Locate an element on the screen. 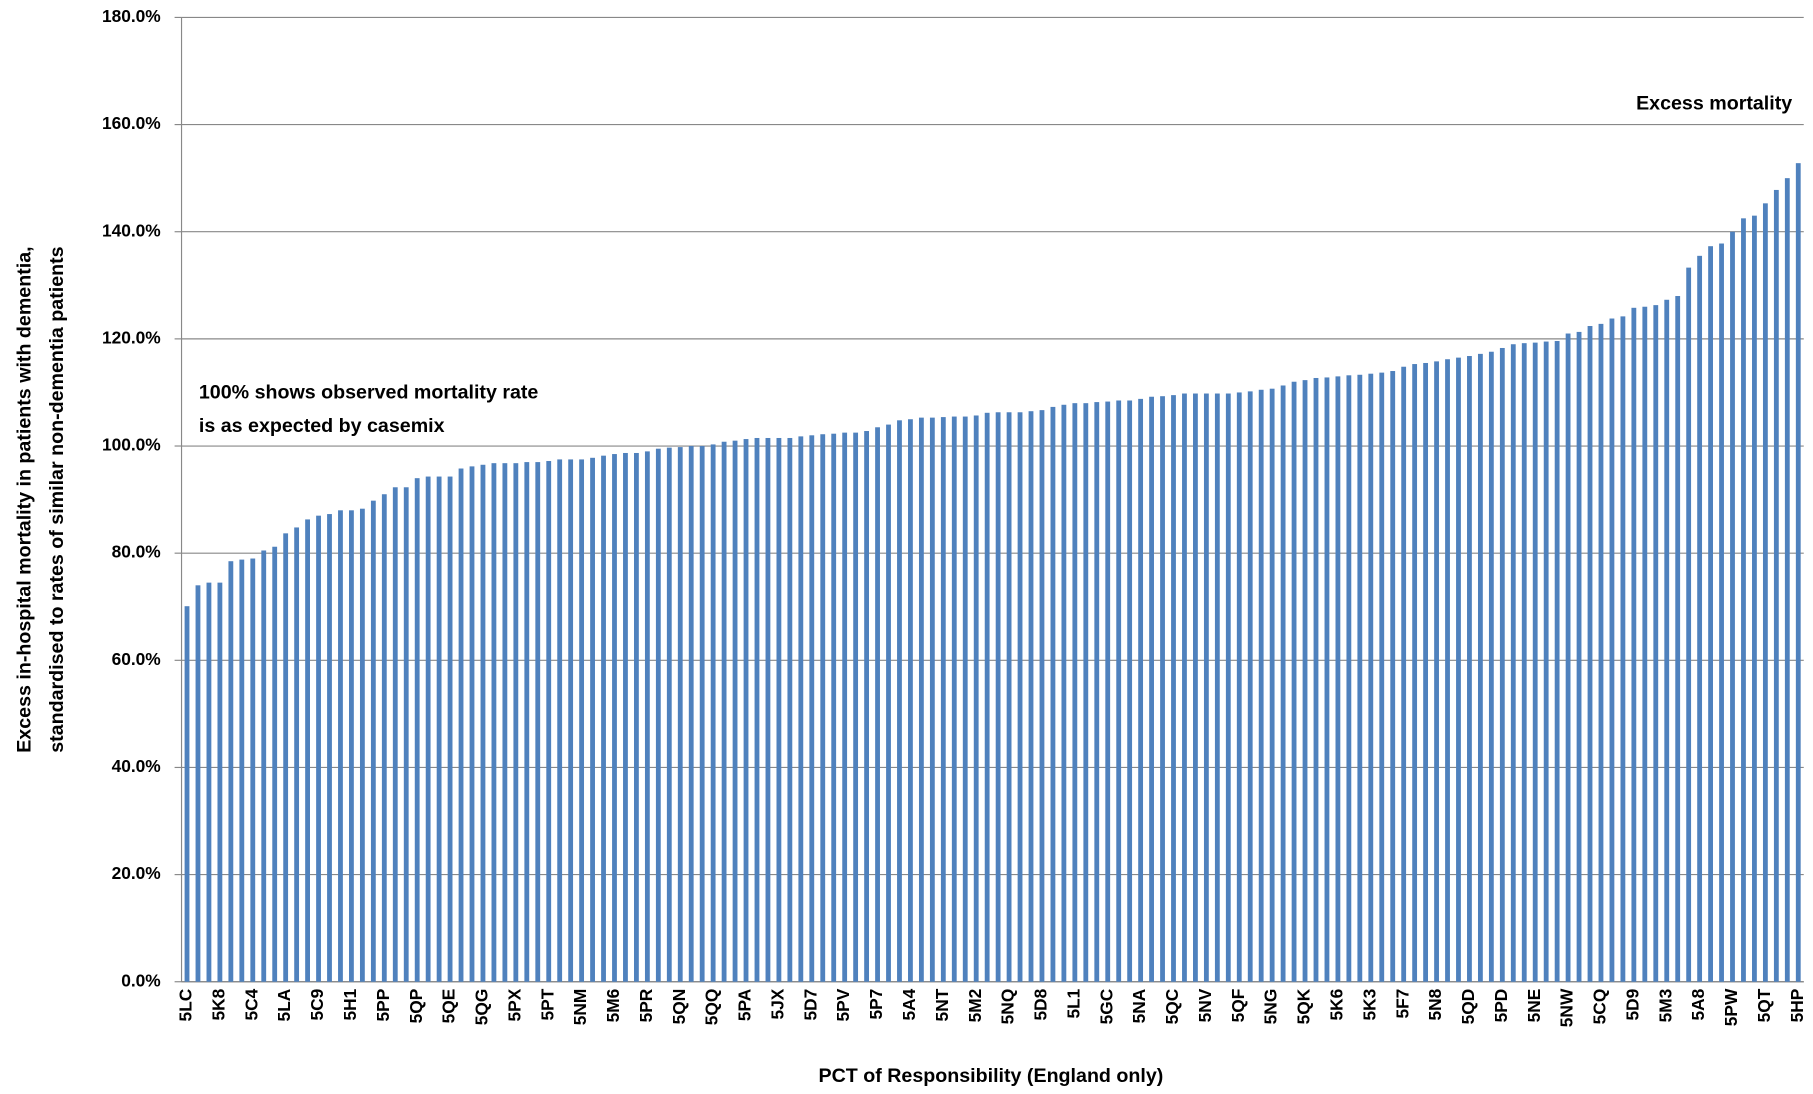  x-tick-label: 5NM is located at coordinates (580, 1007).